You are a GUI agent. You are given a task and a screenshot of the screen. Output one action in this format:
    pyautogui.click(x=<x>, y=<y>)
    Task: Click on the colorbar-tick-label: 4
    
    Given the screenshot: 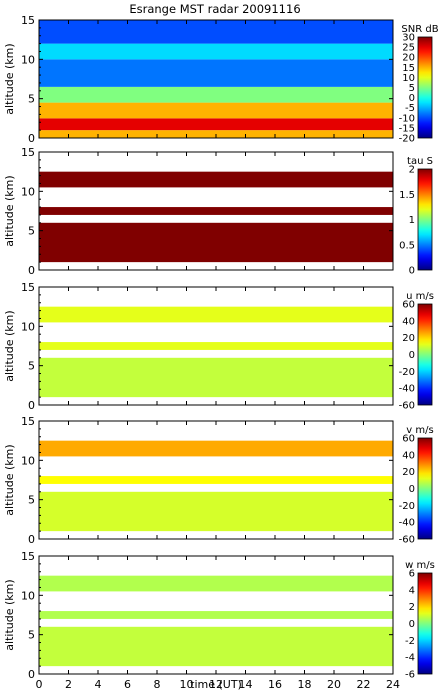 What is the action you would take?
    pyautogui.click(x=412, y=590)
    